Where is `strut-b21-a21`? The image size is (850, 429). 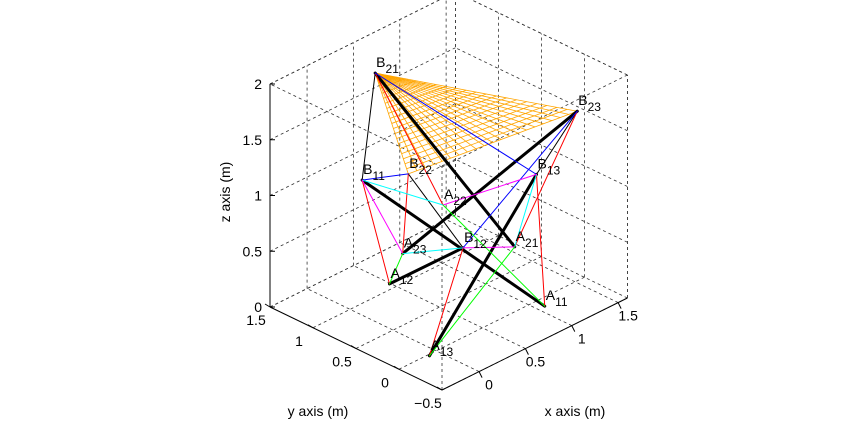 strut-b21-a21 is located at coordinates (445, 160).